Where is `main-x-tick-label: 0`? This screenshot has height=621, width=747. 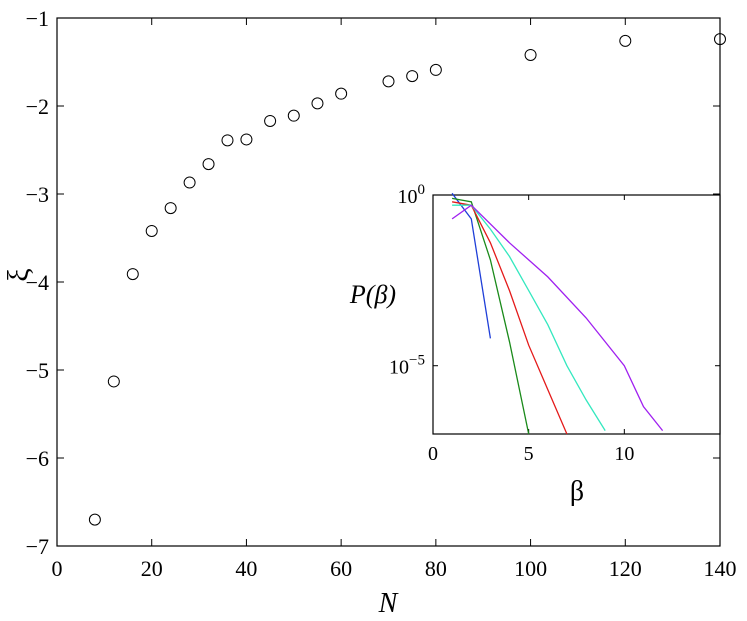 main-x-tick-label: 0 is located at coordinates (57, 568).